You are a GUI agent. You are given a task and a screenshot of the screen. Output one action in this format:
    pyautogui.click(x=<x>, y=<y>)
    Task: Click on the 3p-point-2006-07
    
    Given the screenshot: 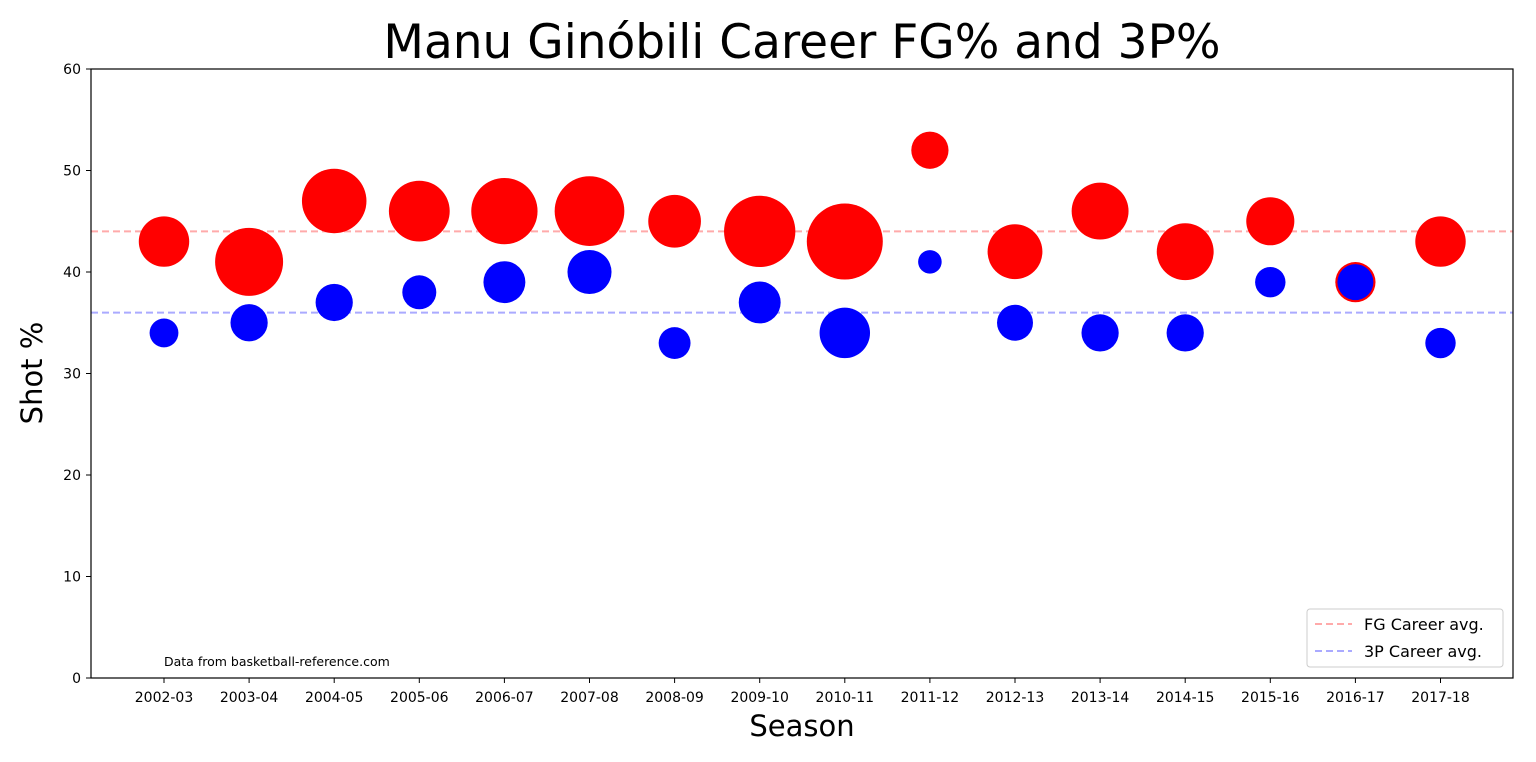 What is the action you would take?
    pyautogui.click(x=504, y=282)
    